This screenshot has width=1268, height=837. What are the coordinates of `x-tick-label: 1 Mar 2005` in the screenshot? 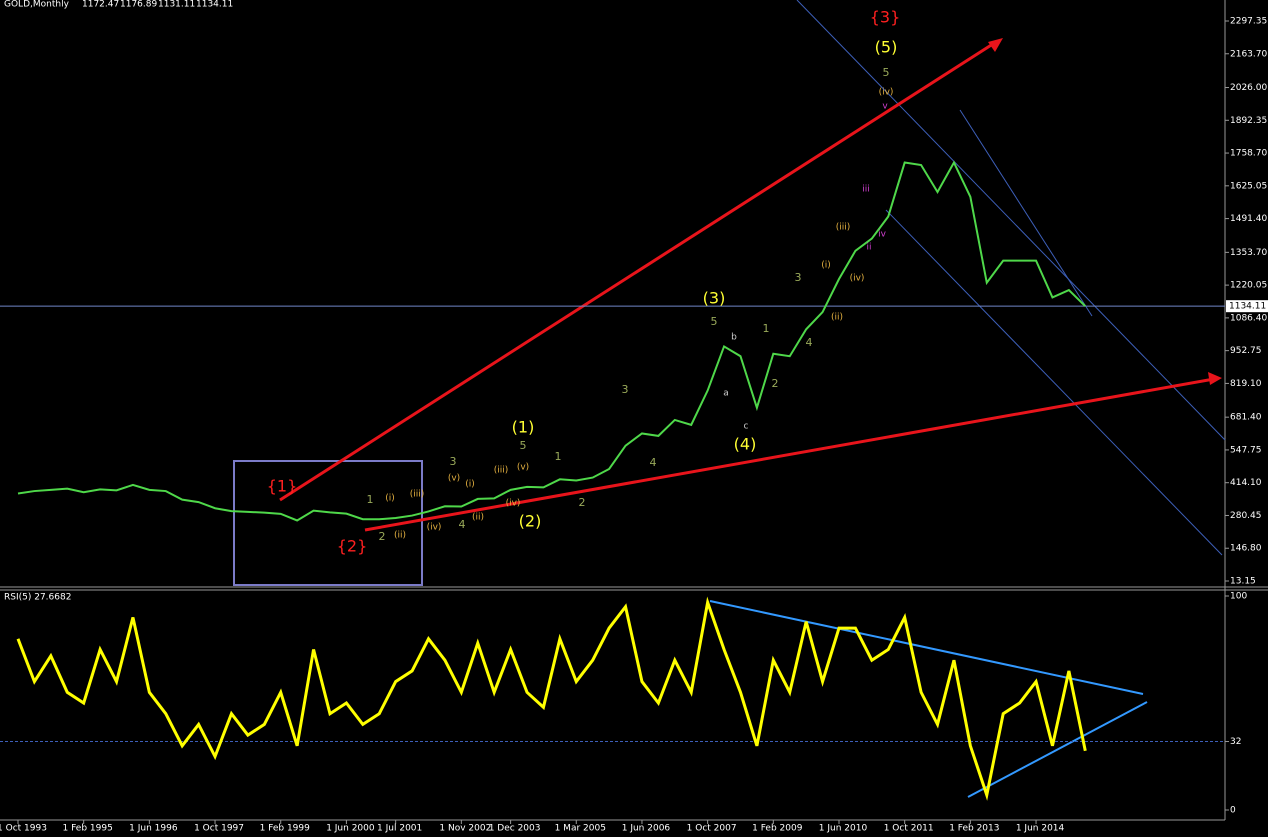 It's located at (580, 829).